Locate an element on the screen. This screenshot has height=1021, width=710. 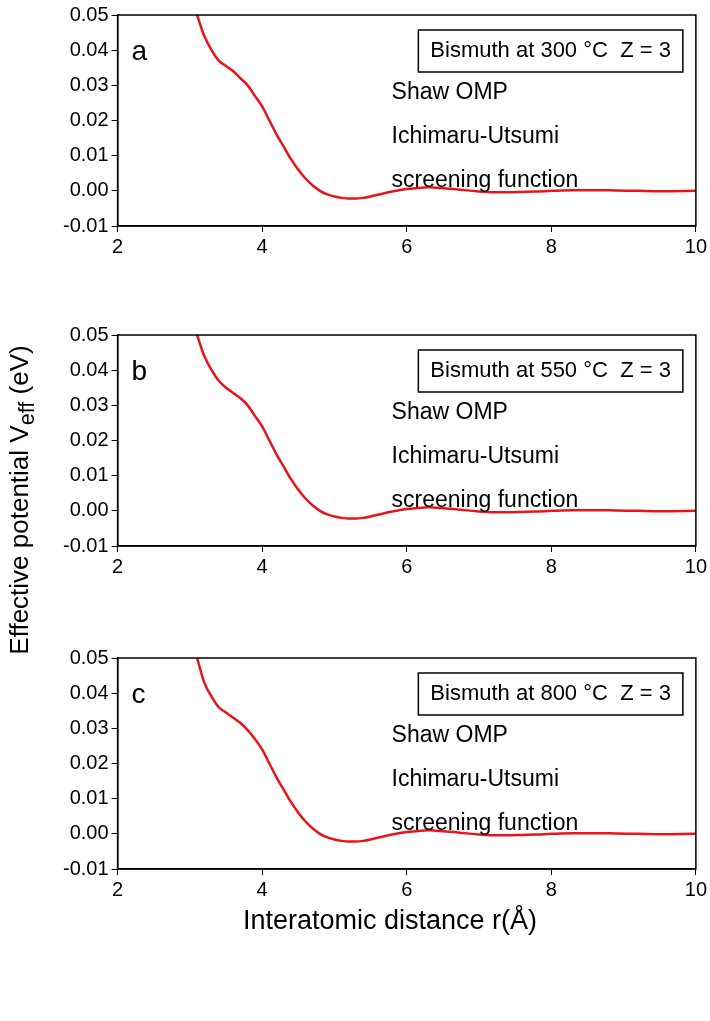
text: Bismuth at 550 °C Z = 3 is located at coordinates (550, 370).